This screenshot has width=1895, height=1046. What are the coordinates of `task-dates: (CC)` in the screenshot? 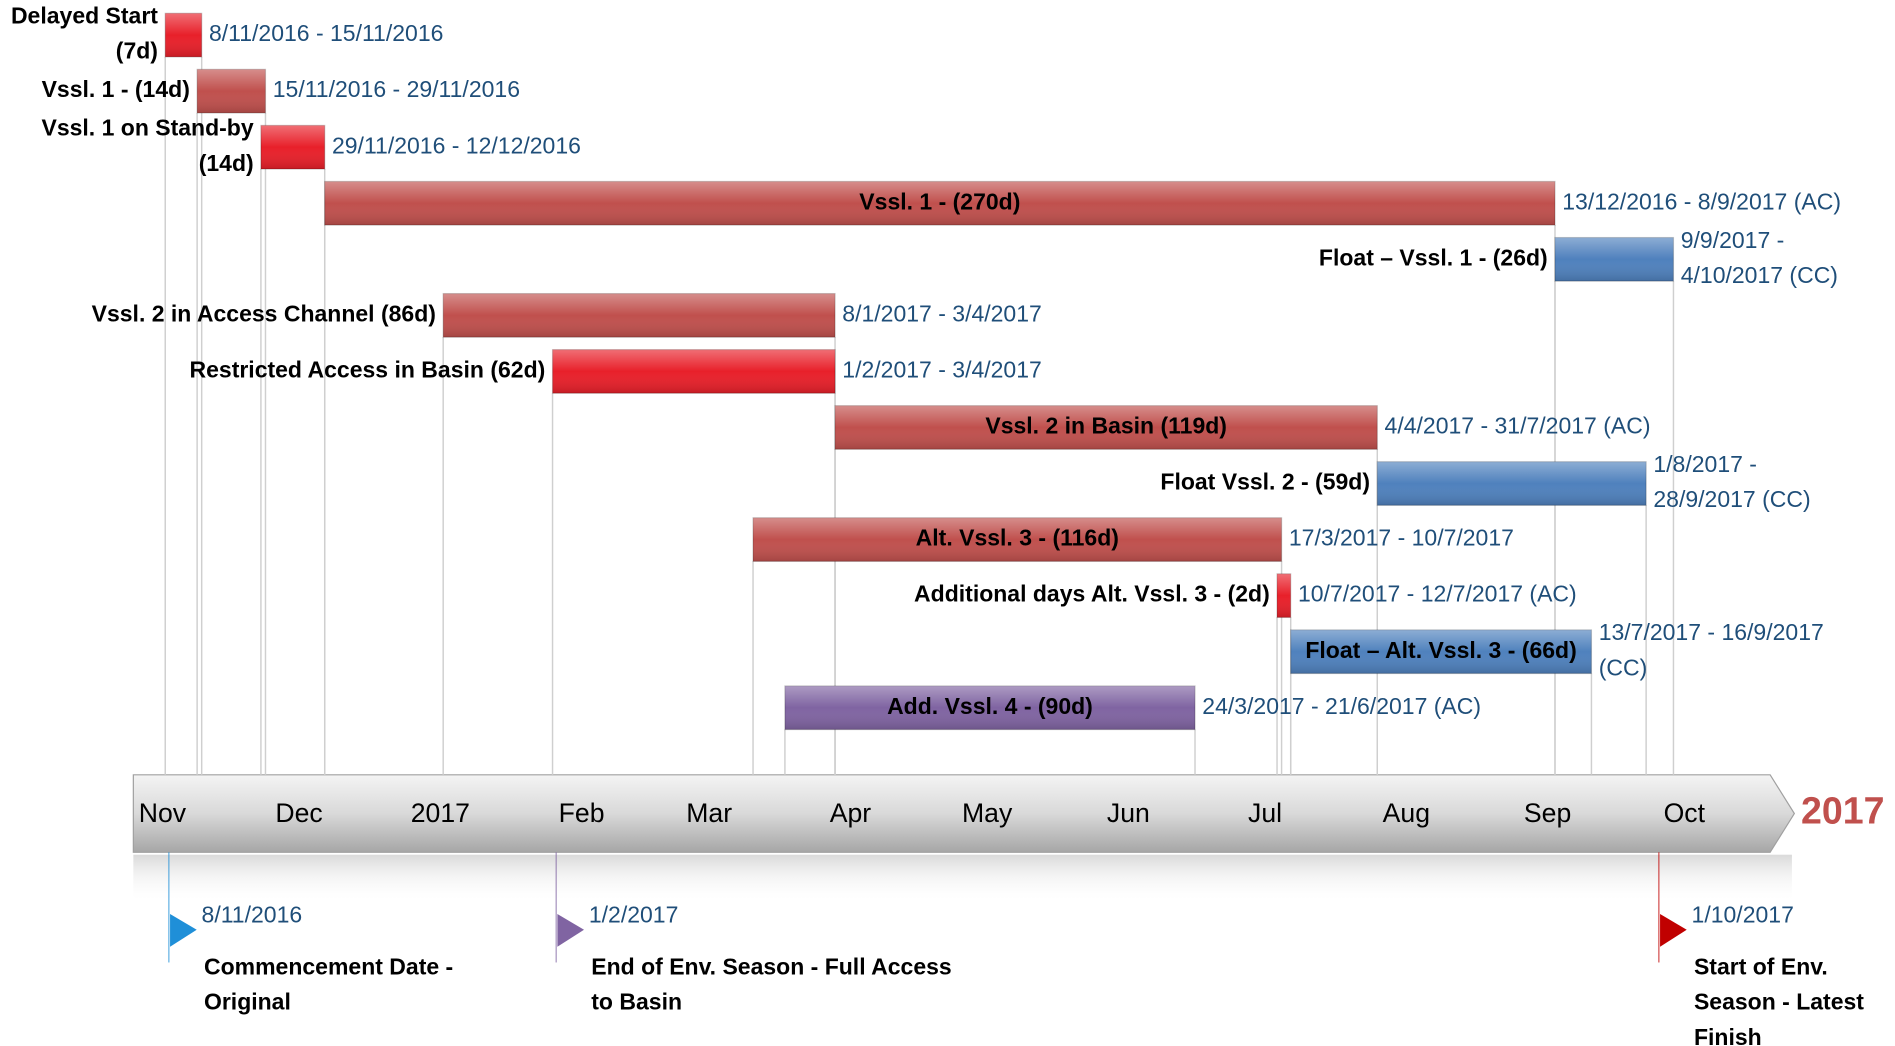 It's located at (1623, 667).